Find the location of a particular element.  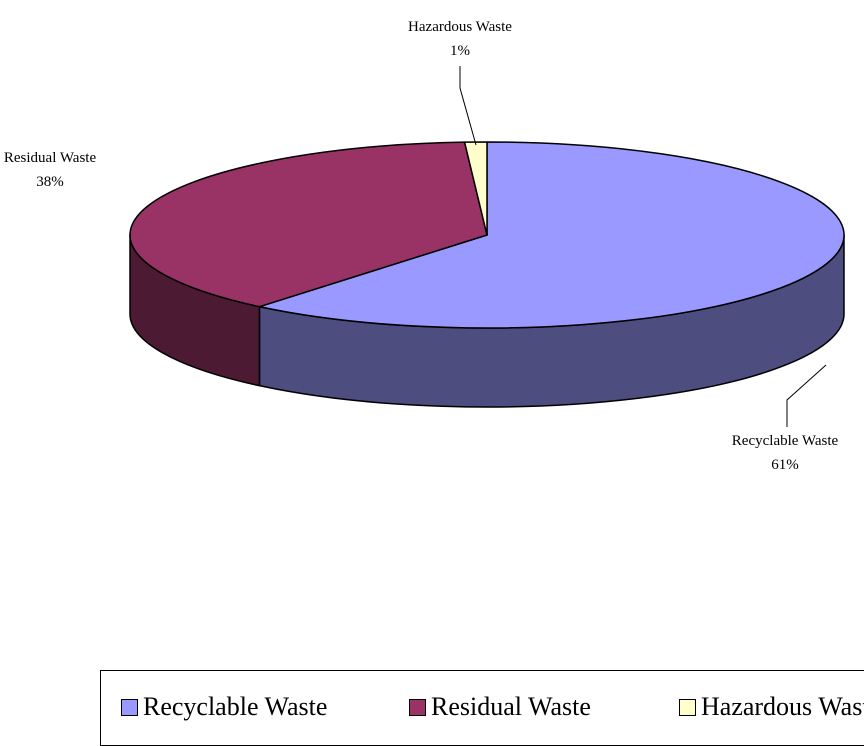

slice-percent-hazardous-waste: 1% is located at coordinates (460, 51).